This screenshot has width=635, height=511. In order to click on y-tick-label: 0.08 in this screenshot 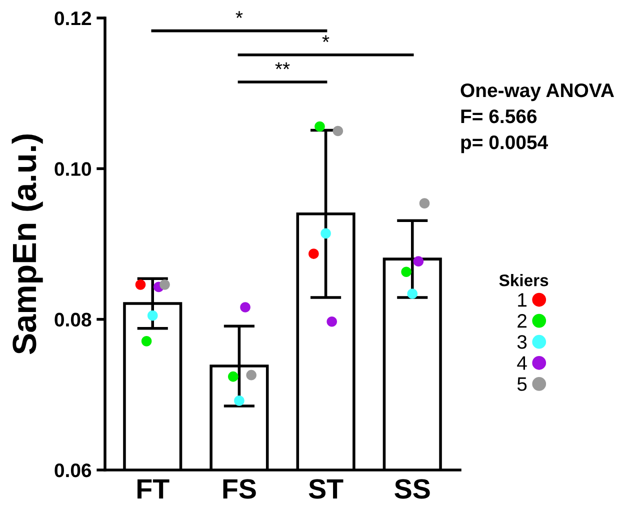, I will do `click(73, 319)`.